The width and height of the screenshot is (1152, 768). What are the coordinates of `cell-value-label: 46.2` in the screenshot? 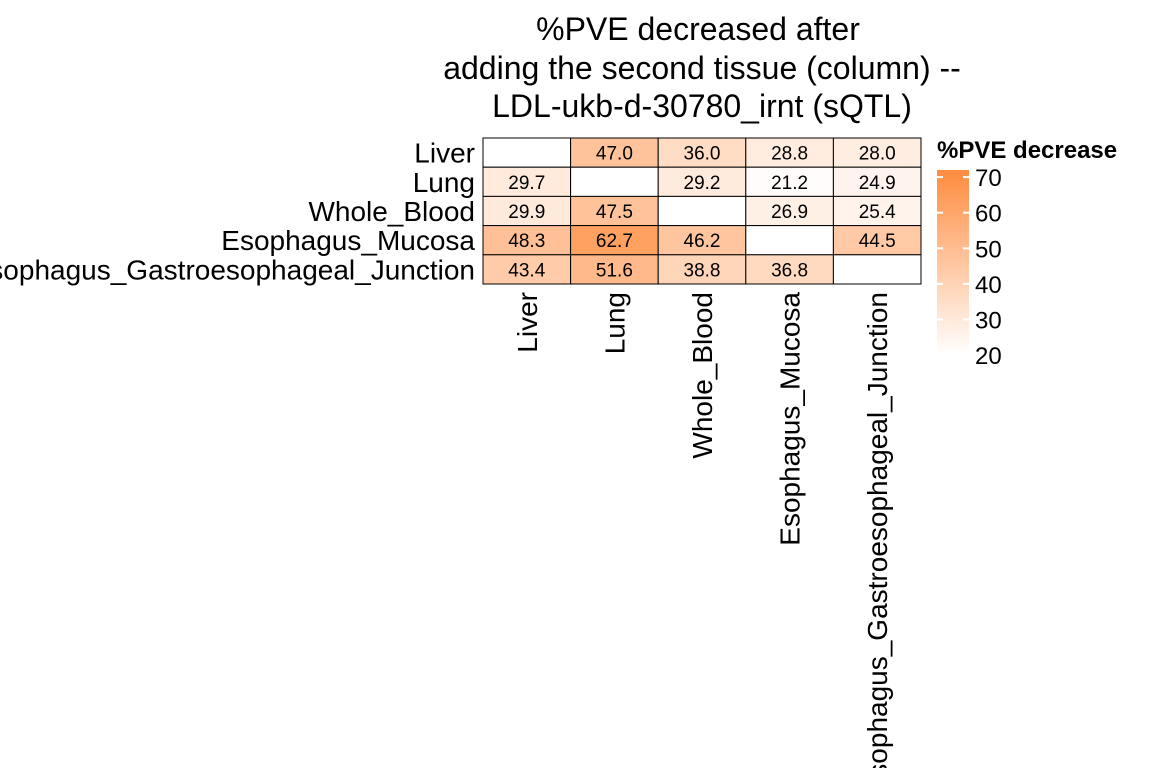 It's located at (702, 241).